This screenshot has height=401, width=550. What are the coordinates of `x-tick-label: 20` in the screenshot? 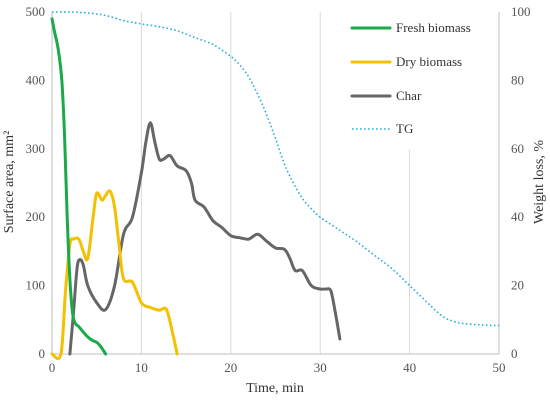 It's located at (230, 367).